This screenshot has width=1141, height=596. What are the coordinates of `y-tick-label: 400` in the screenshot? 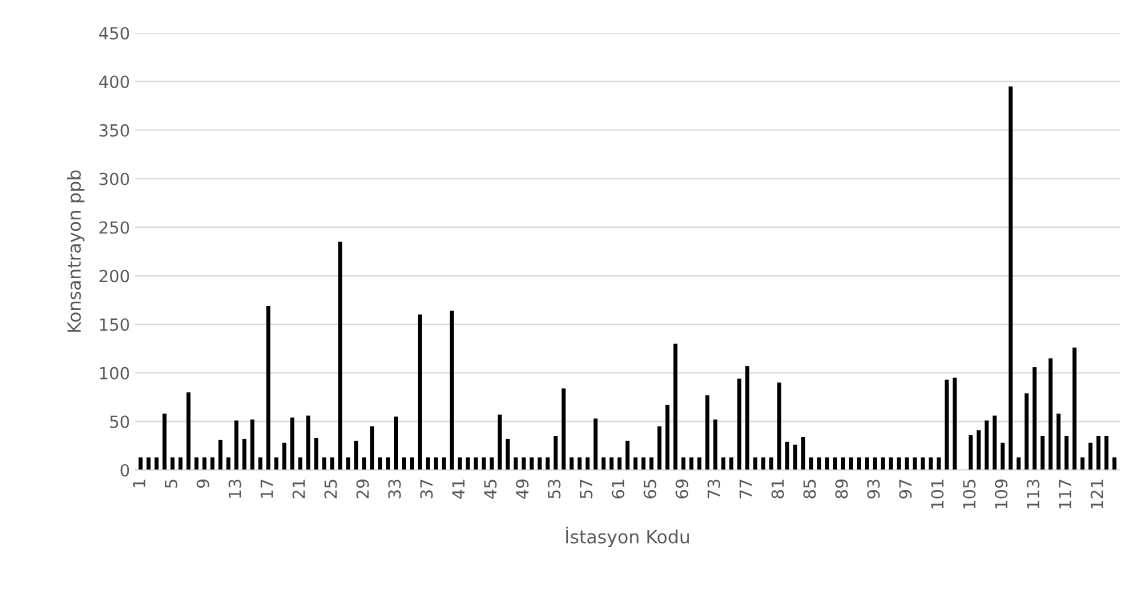 It's located at (114, 82).